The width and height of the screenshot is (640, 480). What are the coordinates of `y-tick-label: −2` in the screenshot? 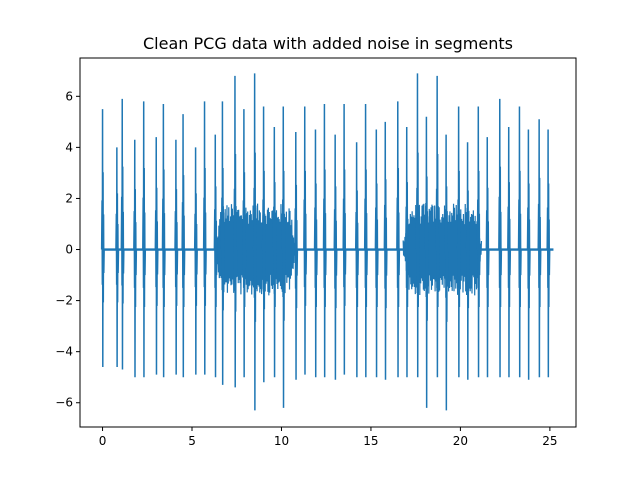 It's located at (64, 301).